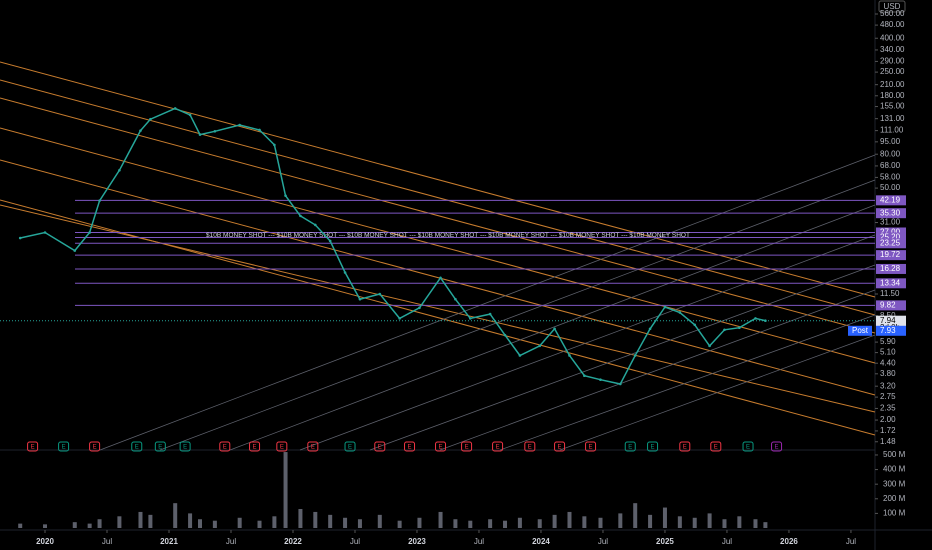 The height and width of the screenshot is (550, 932). I want to click on y-tick-label: 50.00, so click(890, 187).